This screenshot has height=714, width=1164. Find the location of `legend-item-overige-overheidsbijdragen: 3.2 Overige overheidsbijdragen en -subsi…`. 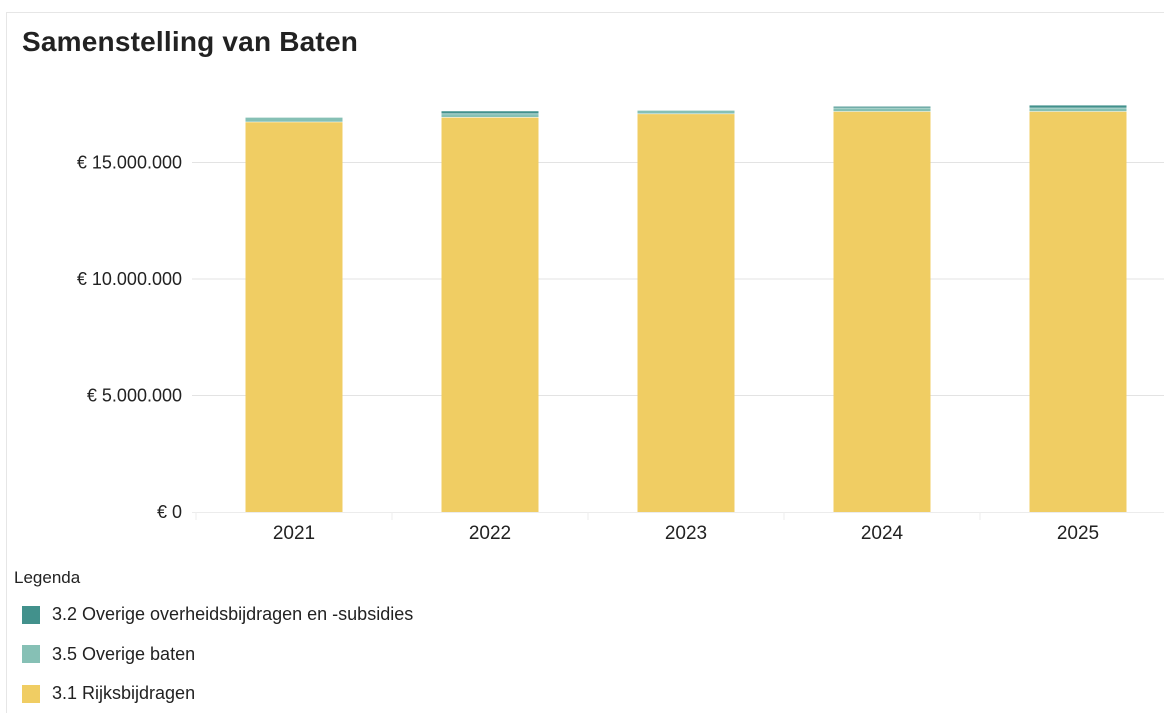

legend-item-overige-overheidsbijdragen: 3.2 Overige overheidsbijdragen en -subsi… is located at coordinates (213, 615).